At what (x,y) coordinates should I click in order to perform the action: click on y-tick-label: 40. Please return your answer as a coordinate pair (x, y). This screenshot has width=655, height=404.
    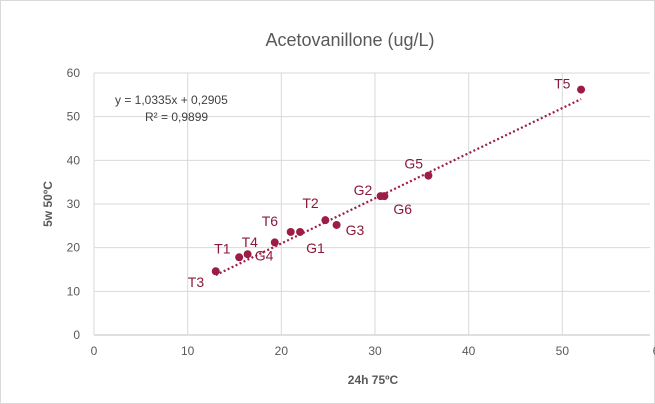
    Looking at the image, I should click on (74, 160).